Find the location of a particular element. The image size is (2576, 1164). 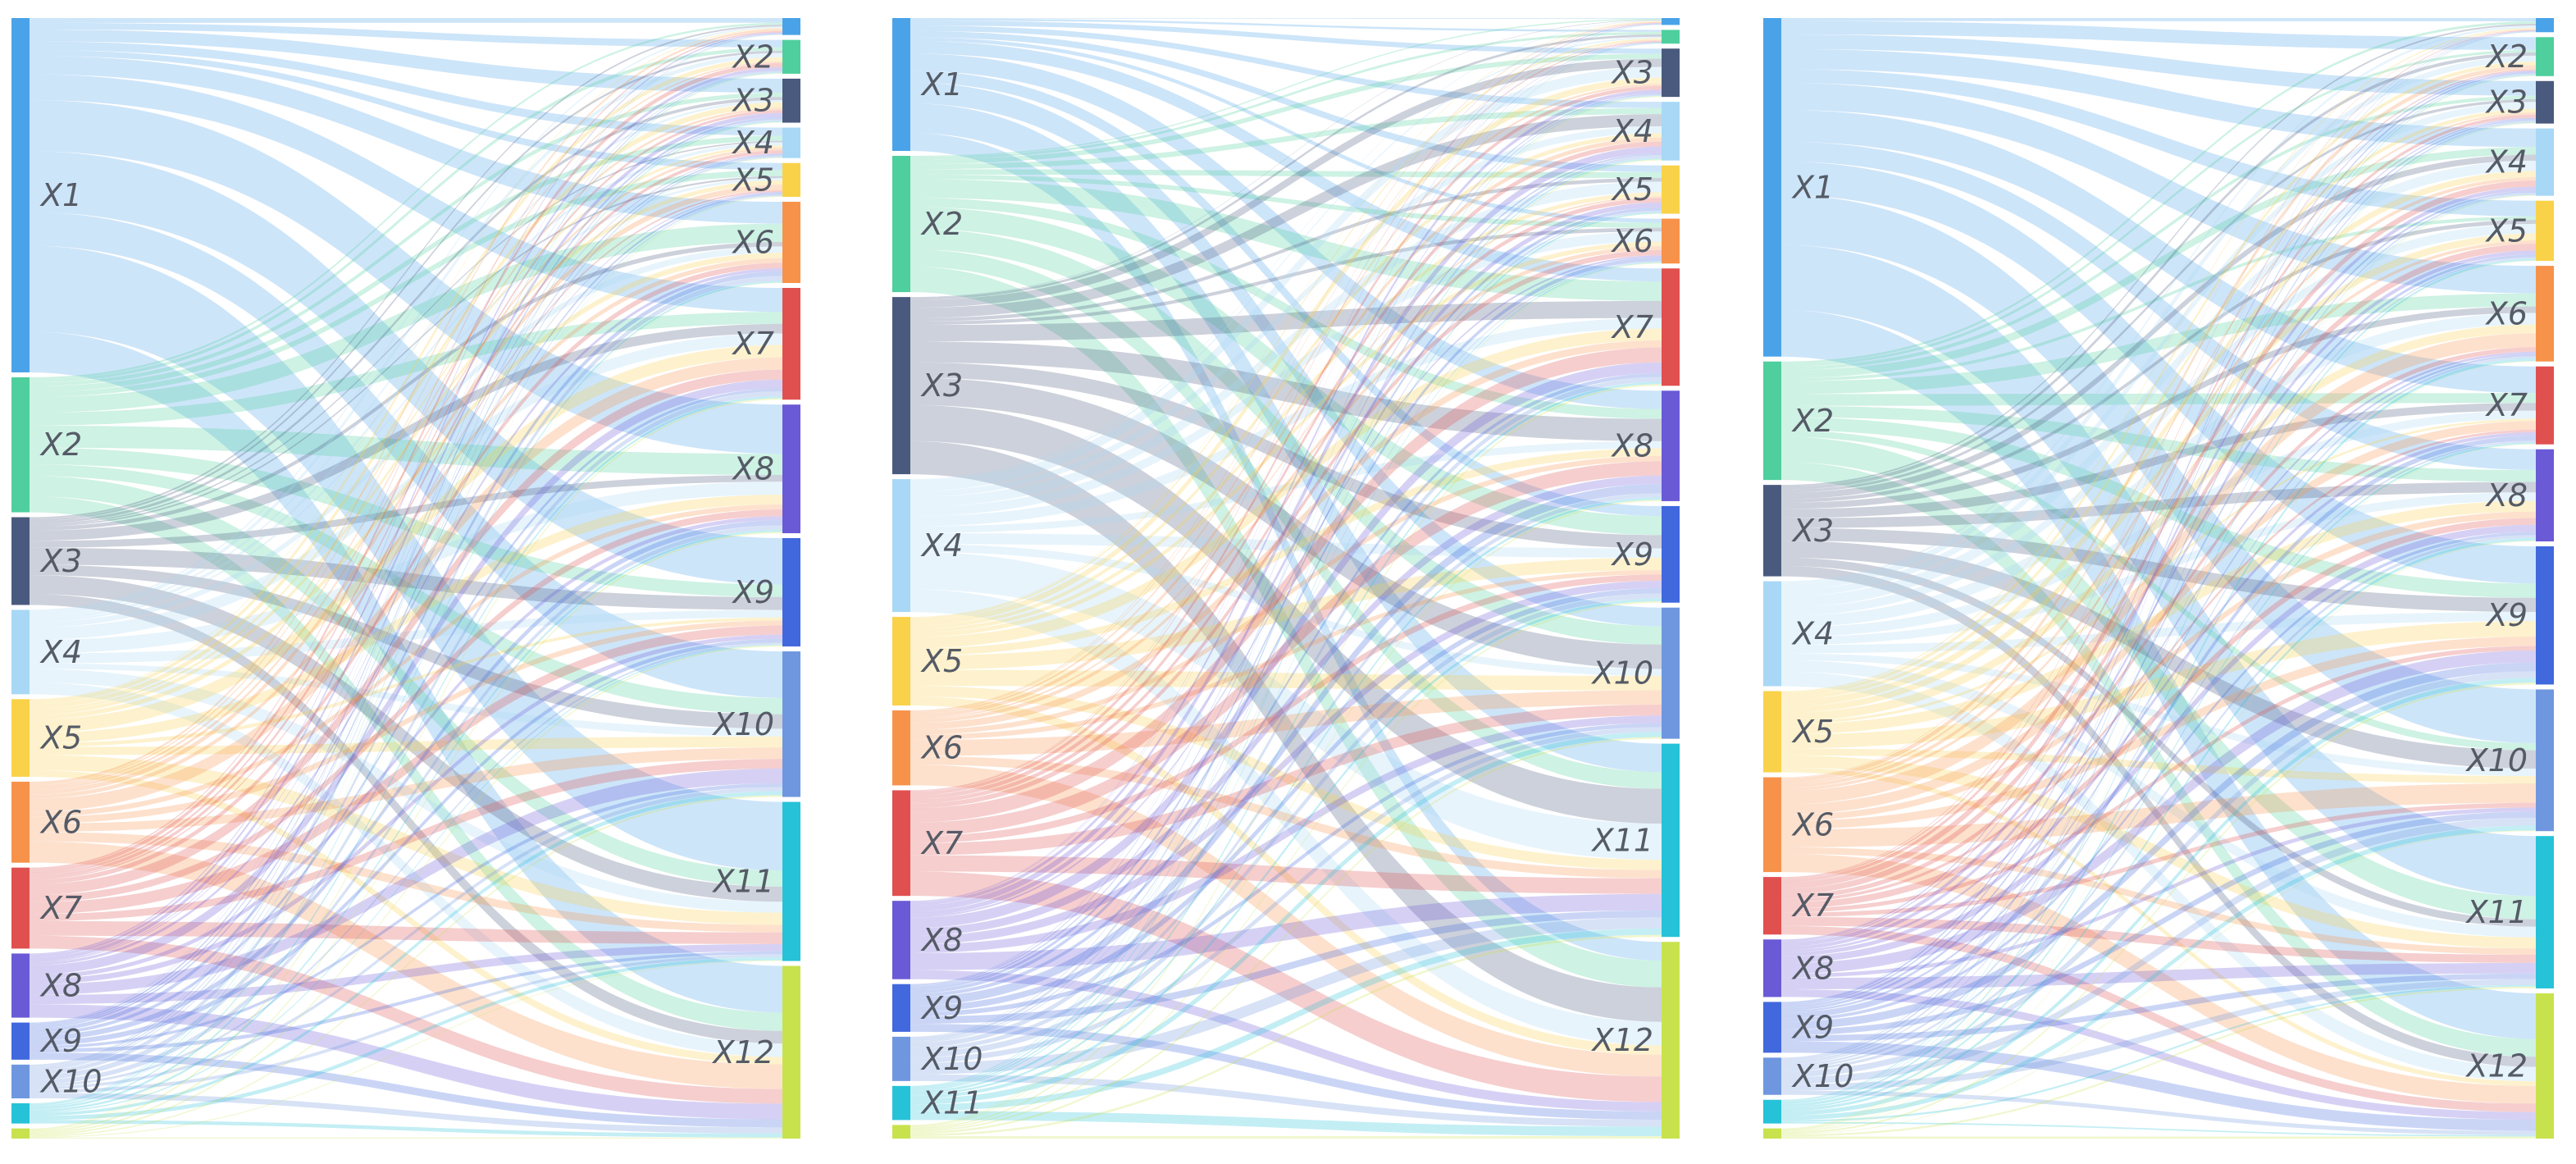

target-node-x5 is located at coordinates (1671, 189).